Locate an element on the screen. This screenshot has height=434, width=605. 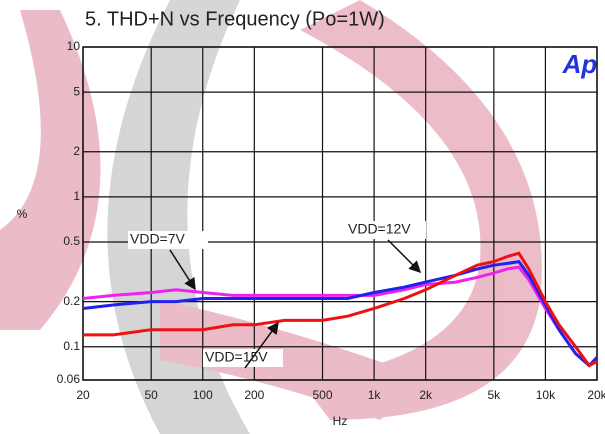
x-tick-label: 200 is located at coordinates (254, 395).